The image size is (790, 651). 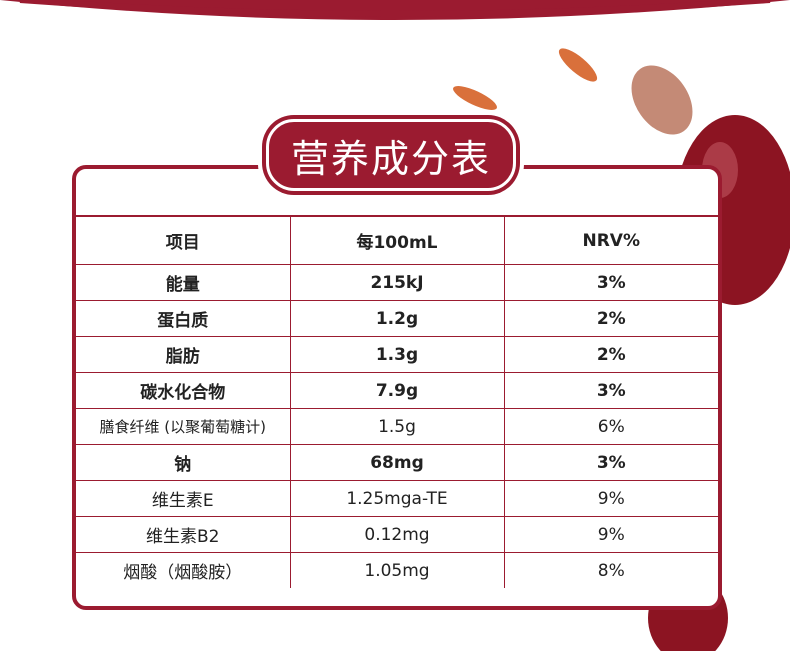 I want to click on cell: 膳食纤维 (以聚葡萄糖计), so click(x=183, y=426).